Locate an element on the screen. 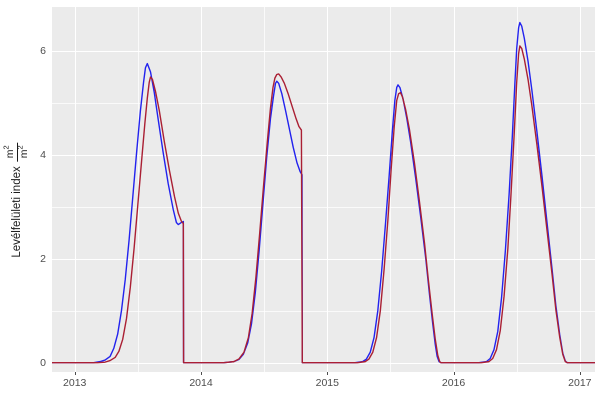 Image resolution: width=600 pixels, height=400 pixels. y-axis-tick-label: 6 is located at coordinates (43, 51).